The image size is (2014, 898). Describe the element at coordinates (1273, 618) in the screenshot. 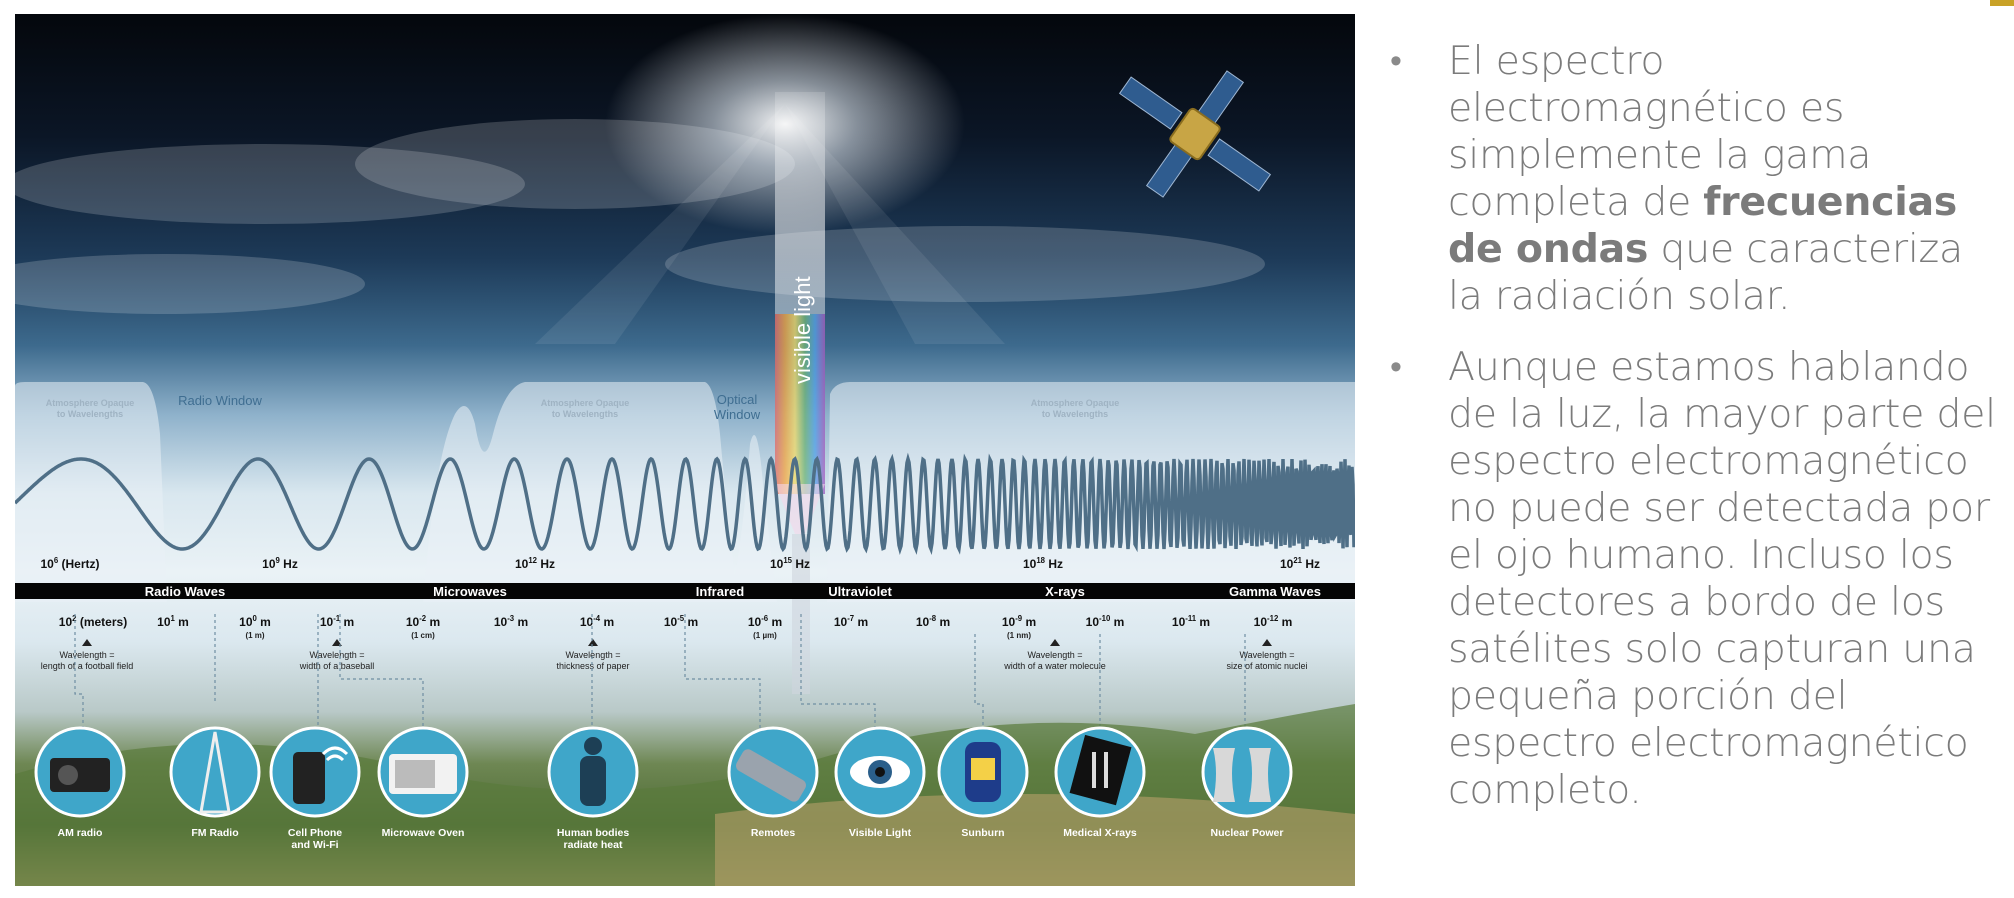

I see `wavelength-label-exp: -12` at that location.